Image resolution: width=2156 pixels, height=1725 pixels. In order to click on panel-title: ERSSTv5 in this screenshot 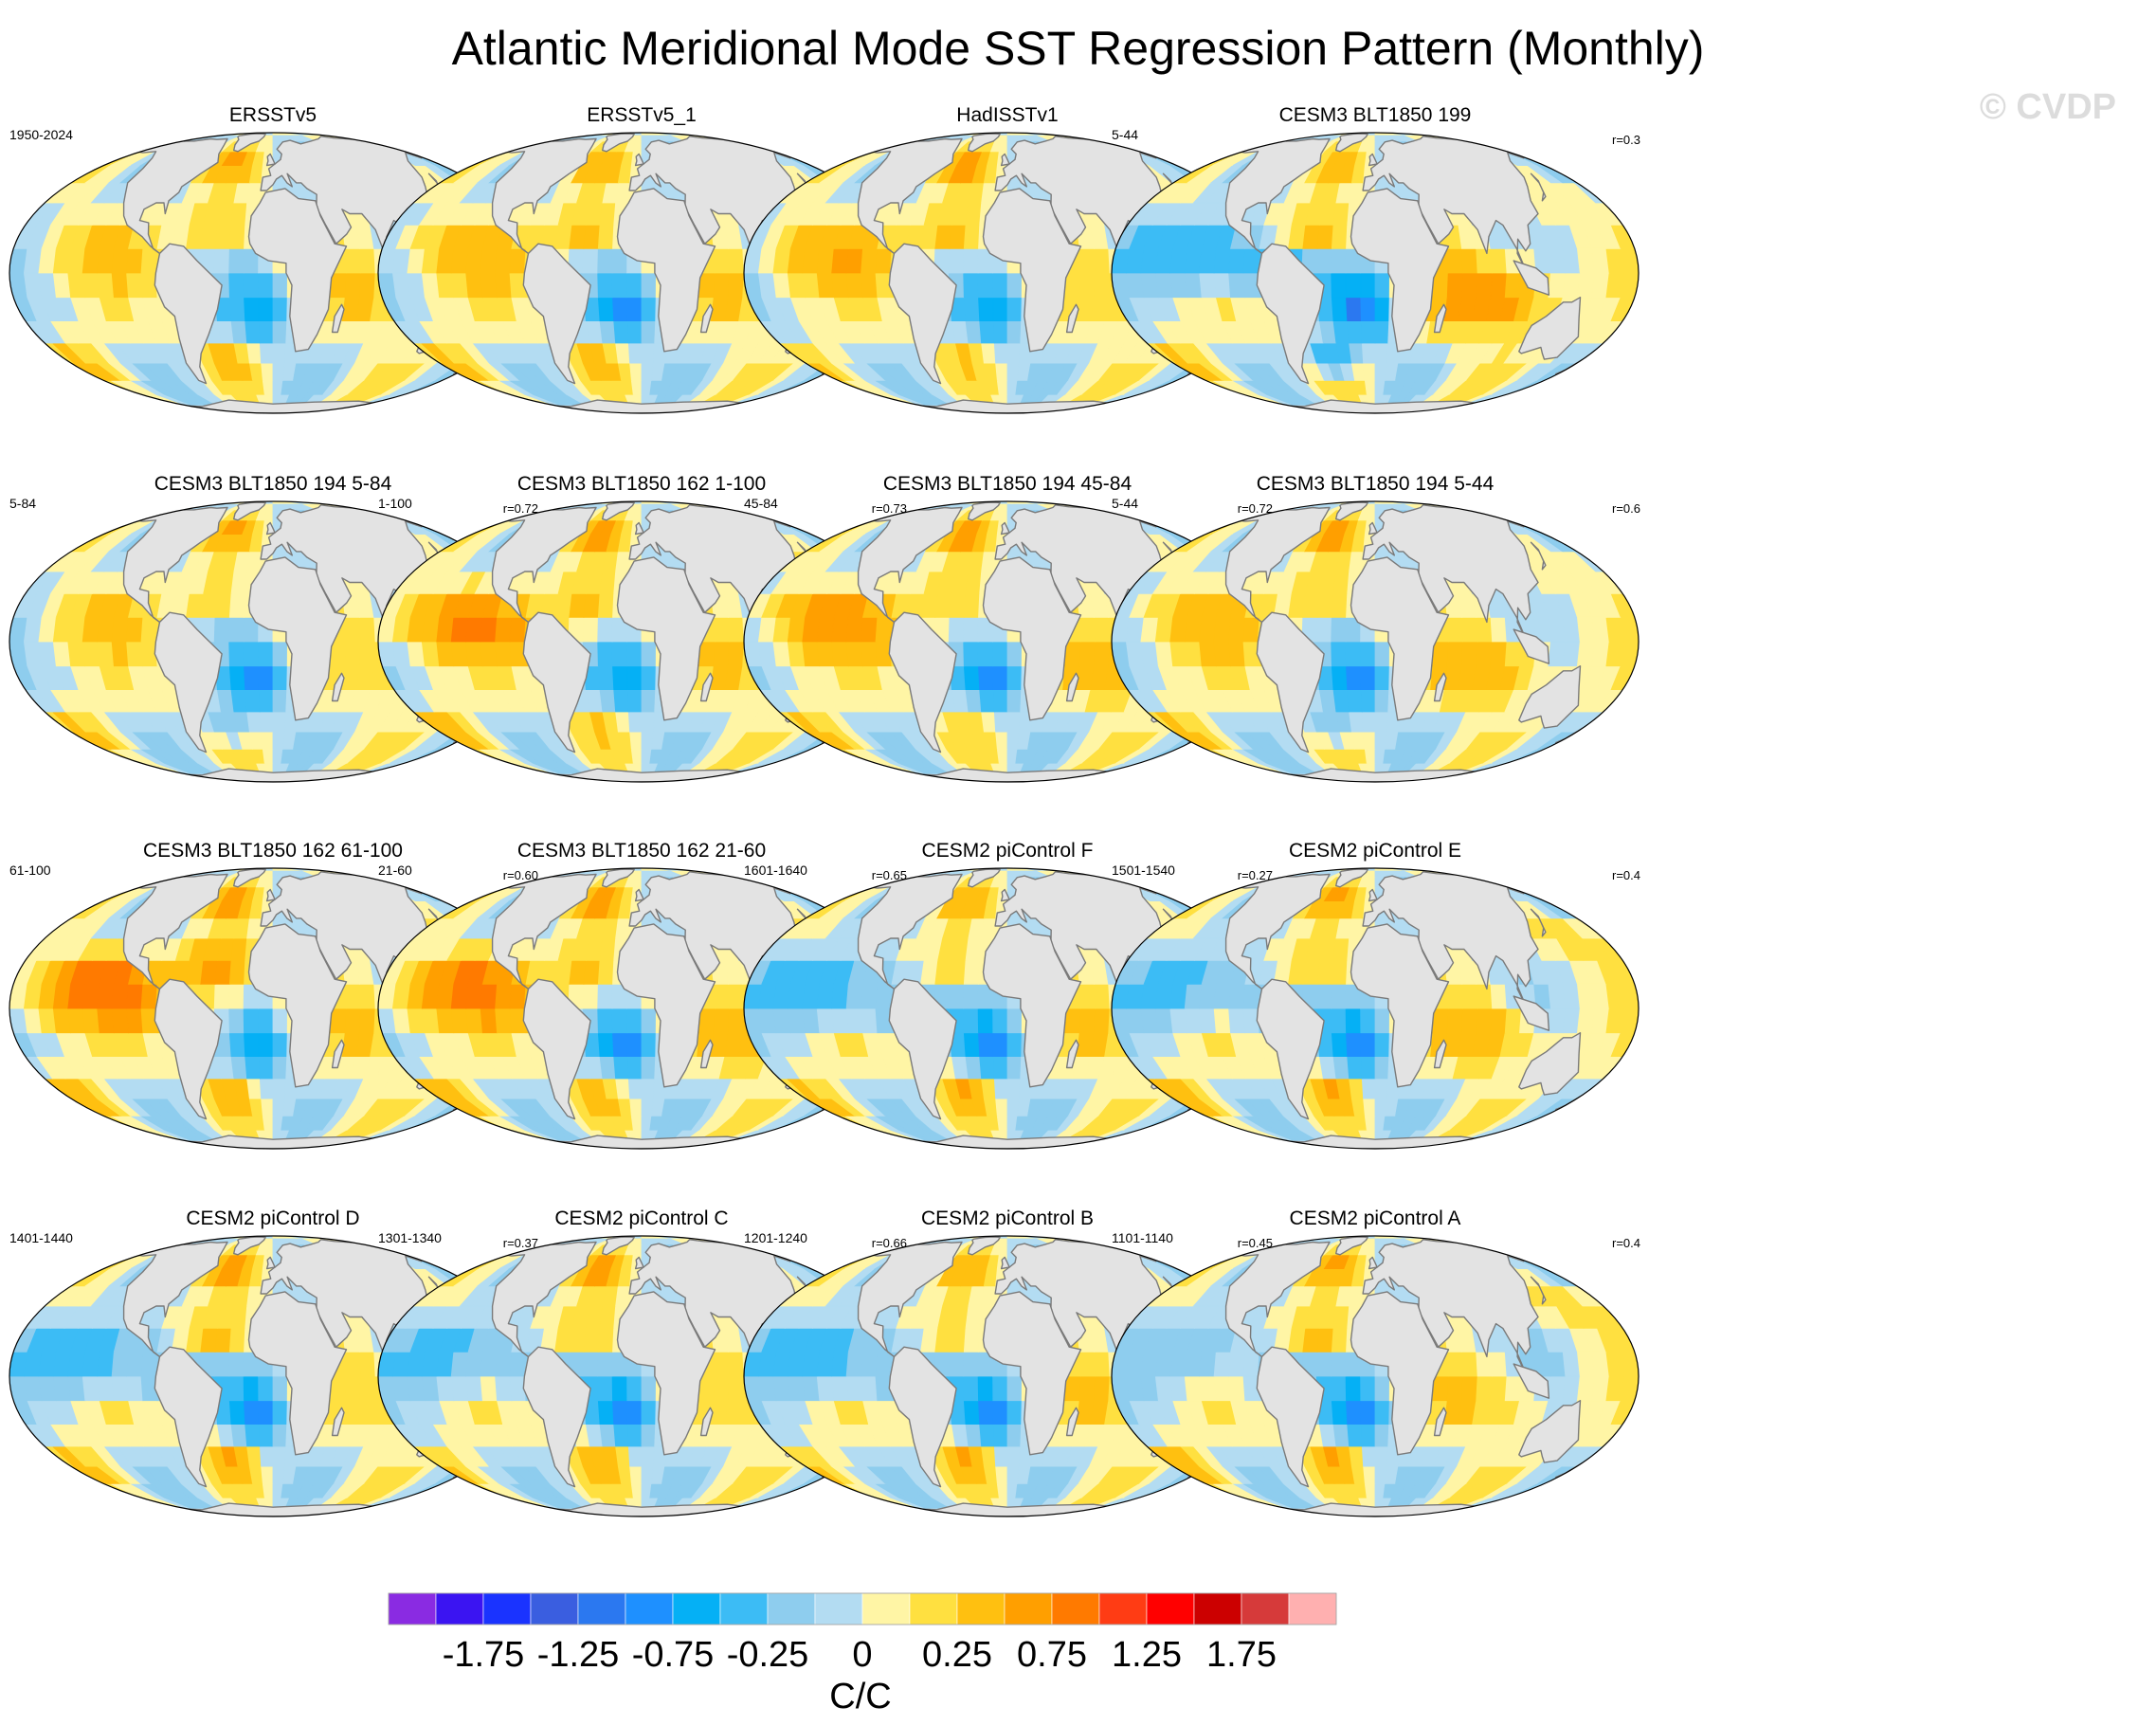, I will do `click(272, 115)`.